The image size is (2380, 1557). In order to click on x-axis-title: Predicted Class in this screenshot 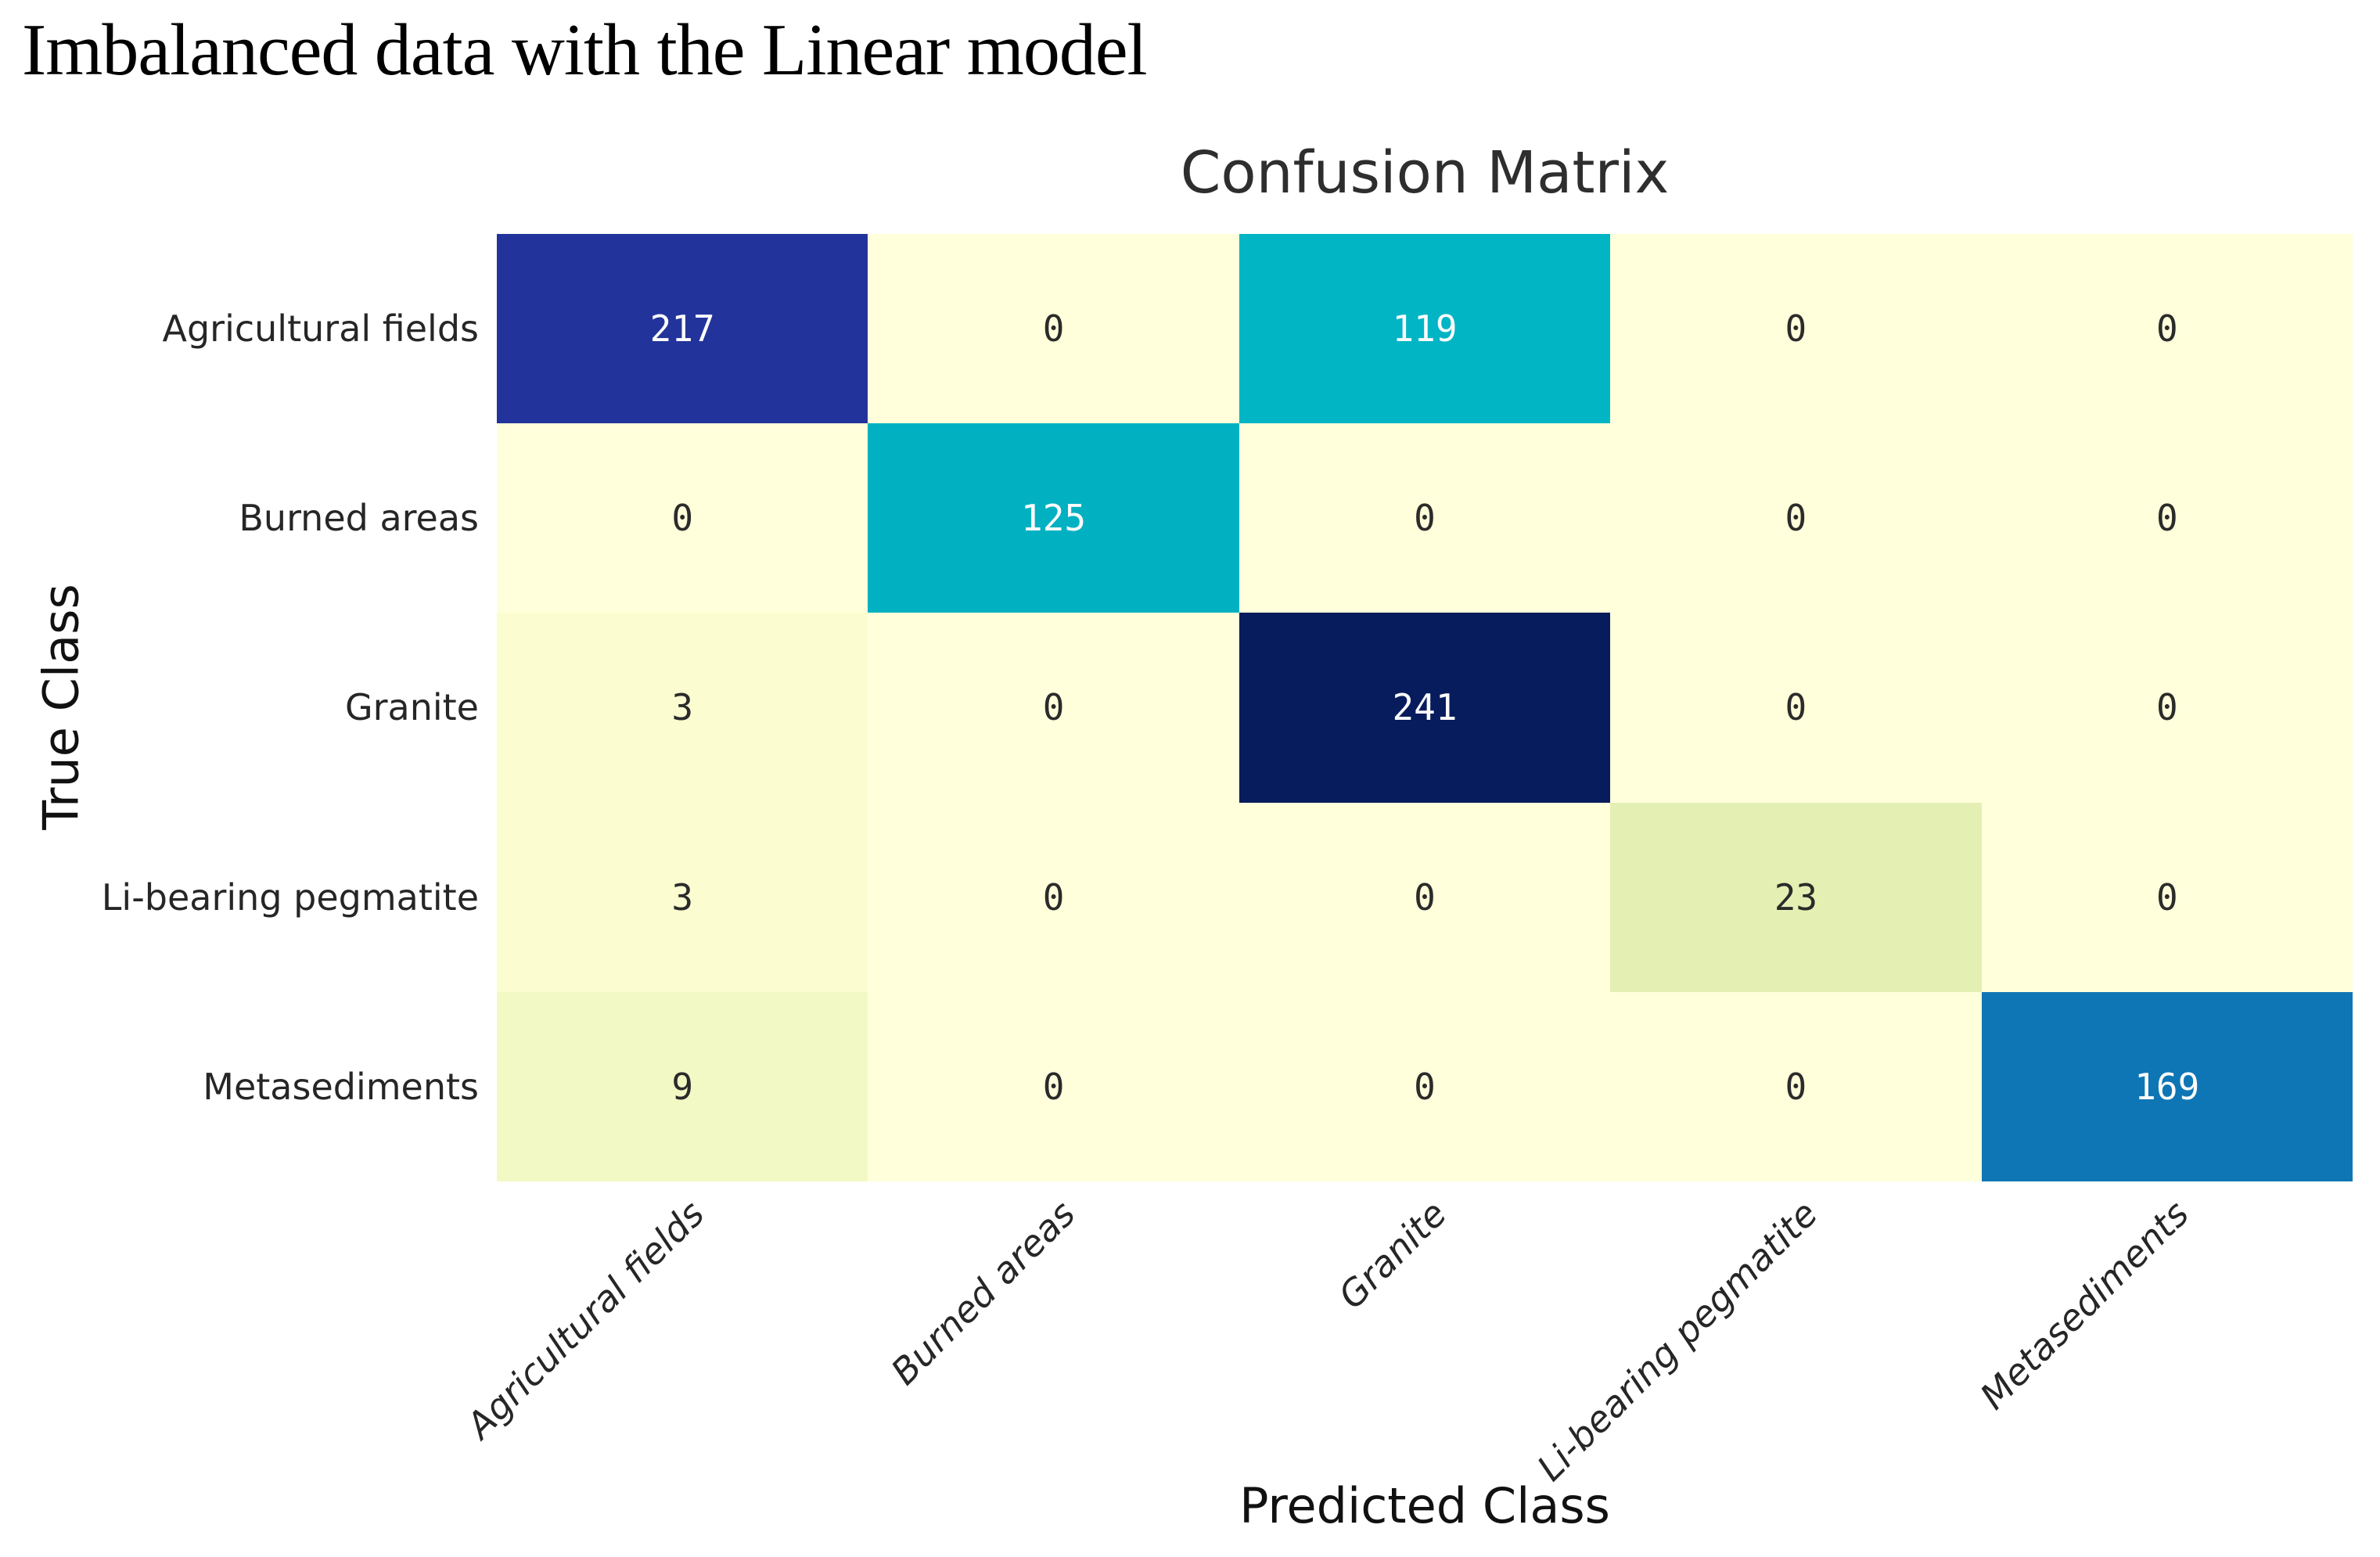, I will do `click(1424, 1505)`.